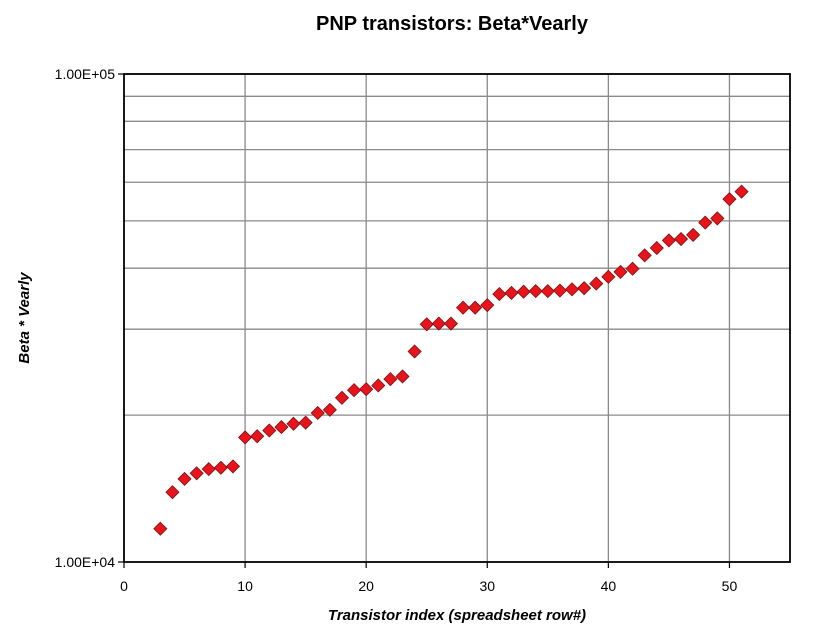  Describe the element at coordinates (609, 586) in the screenshot. I see `x-tick-label: 40` at that location.